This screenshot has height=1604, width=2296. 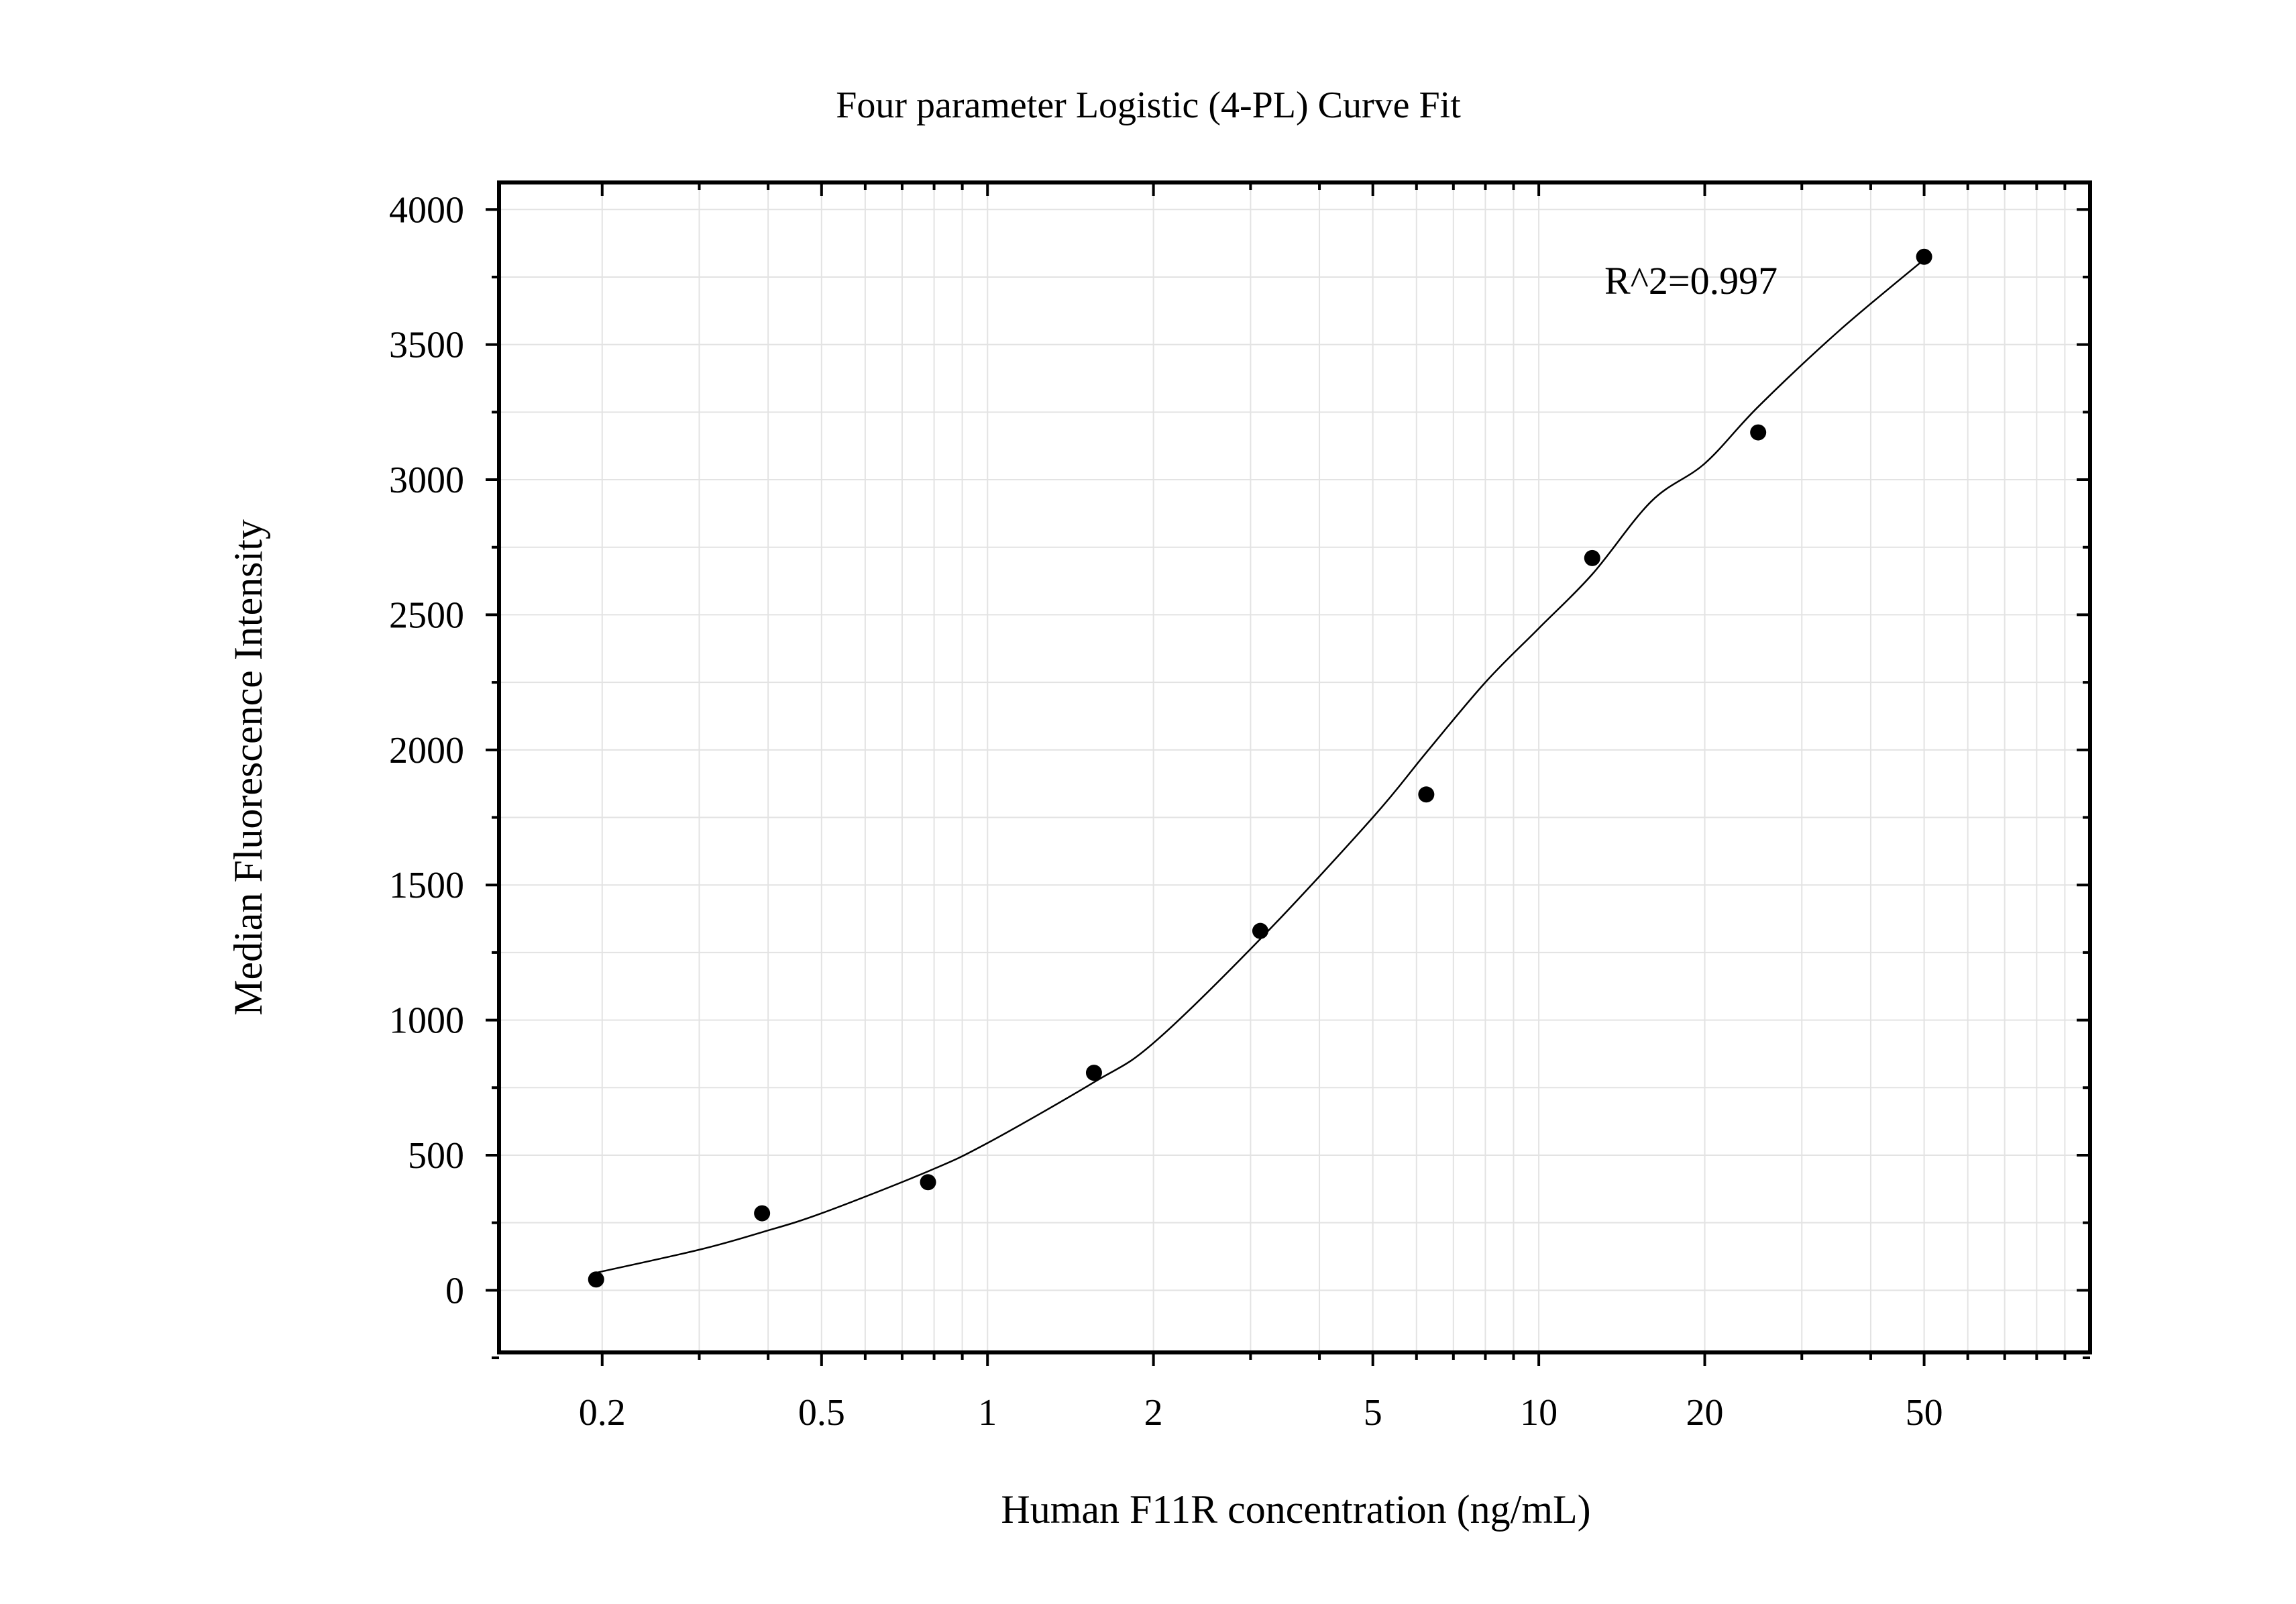 What do you see at coordinates (1373, 1413) in the screenshot?
I see `x-tick-label: 5` at bounding box center [1373, 1413].